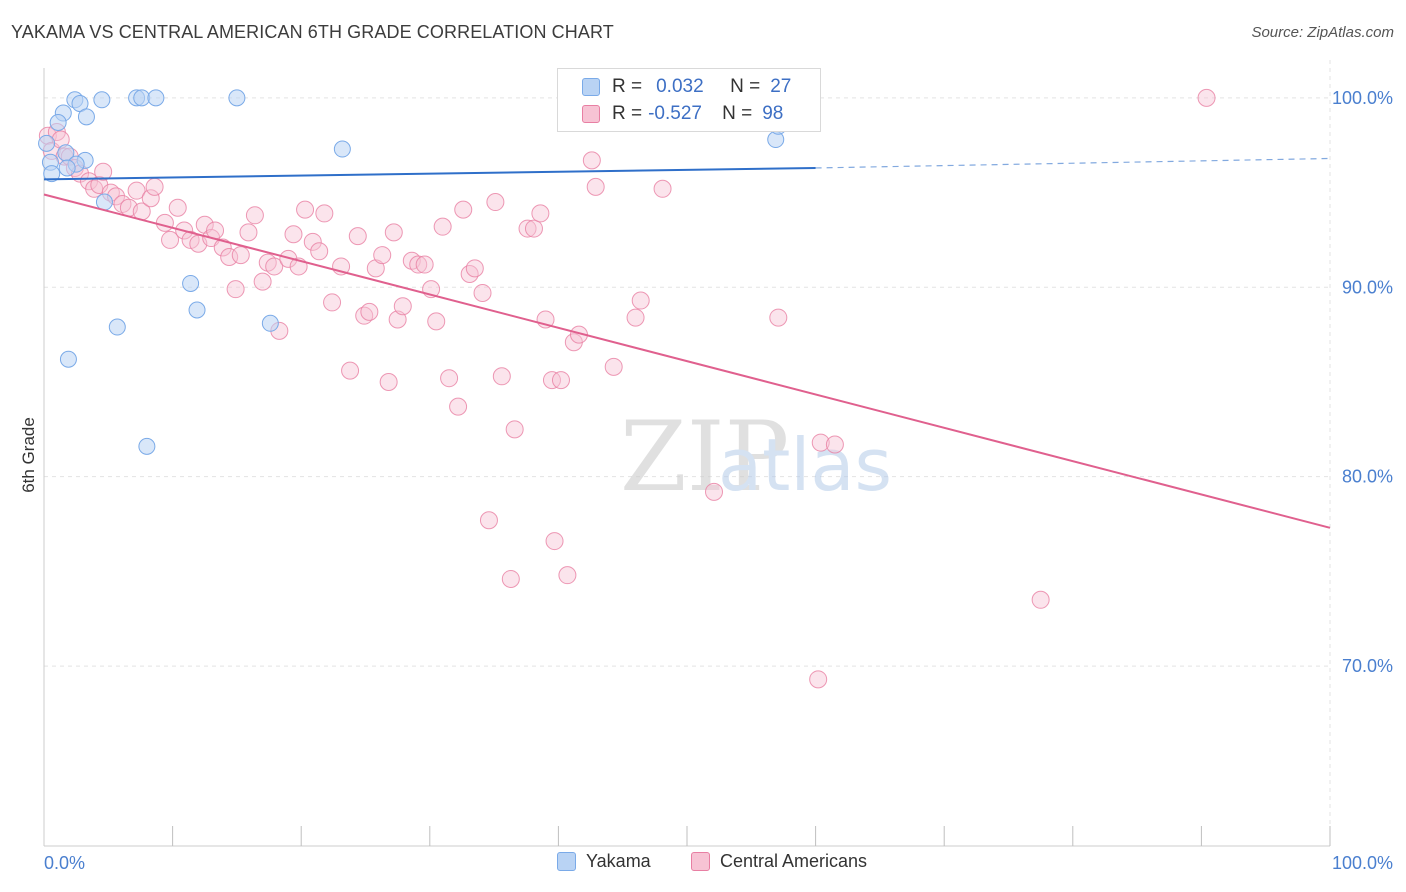 The height and width of the screenshot is (892, 1406). I want to click on yakama-trend-line, so click(429, 173).